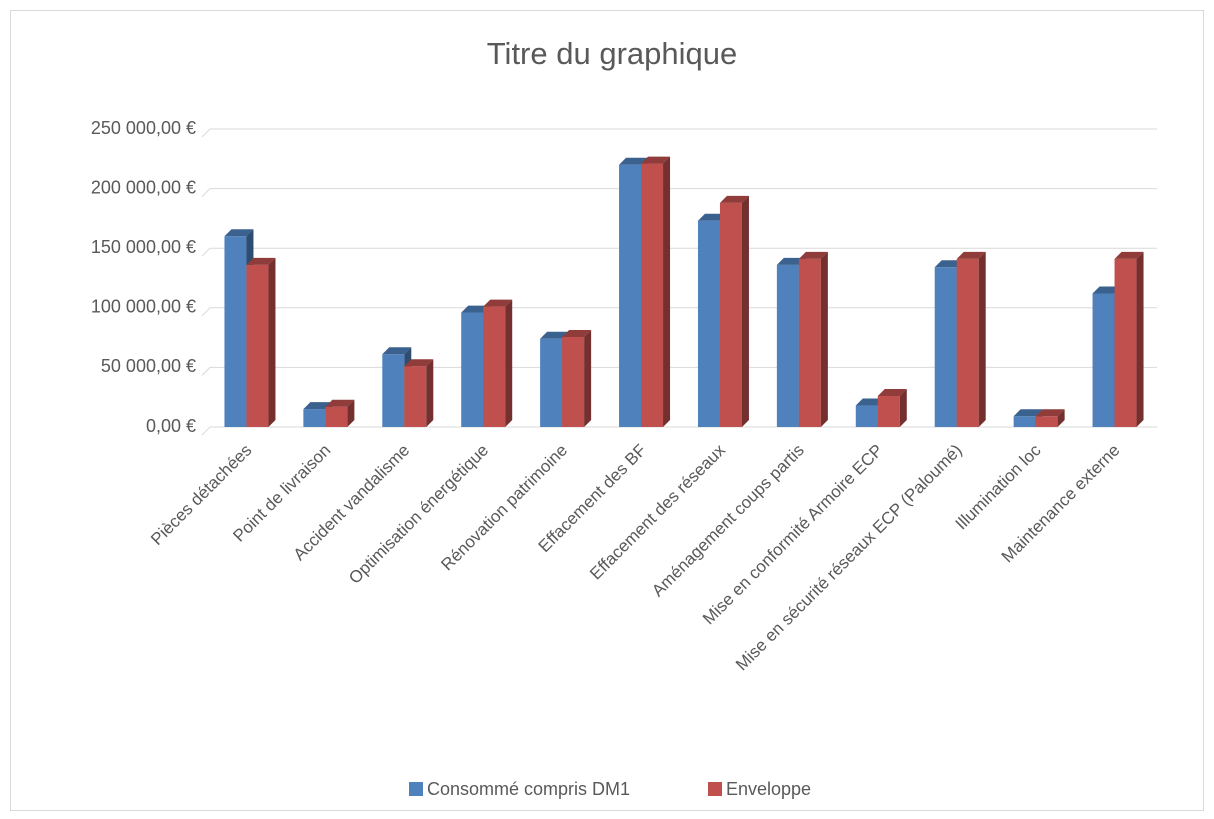 The height and width of the screenshot is (819, 1214). Describe the element at coordinates (143, 247) in the screenshot. I see `y-tick-label: 150 000,00 €` at that location.